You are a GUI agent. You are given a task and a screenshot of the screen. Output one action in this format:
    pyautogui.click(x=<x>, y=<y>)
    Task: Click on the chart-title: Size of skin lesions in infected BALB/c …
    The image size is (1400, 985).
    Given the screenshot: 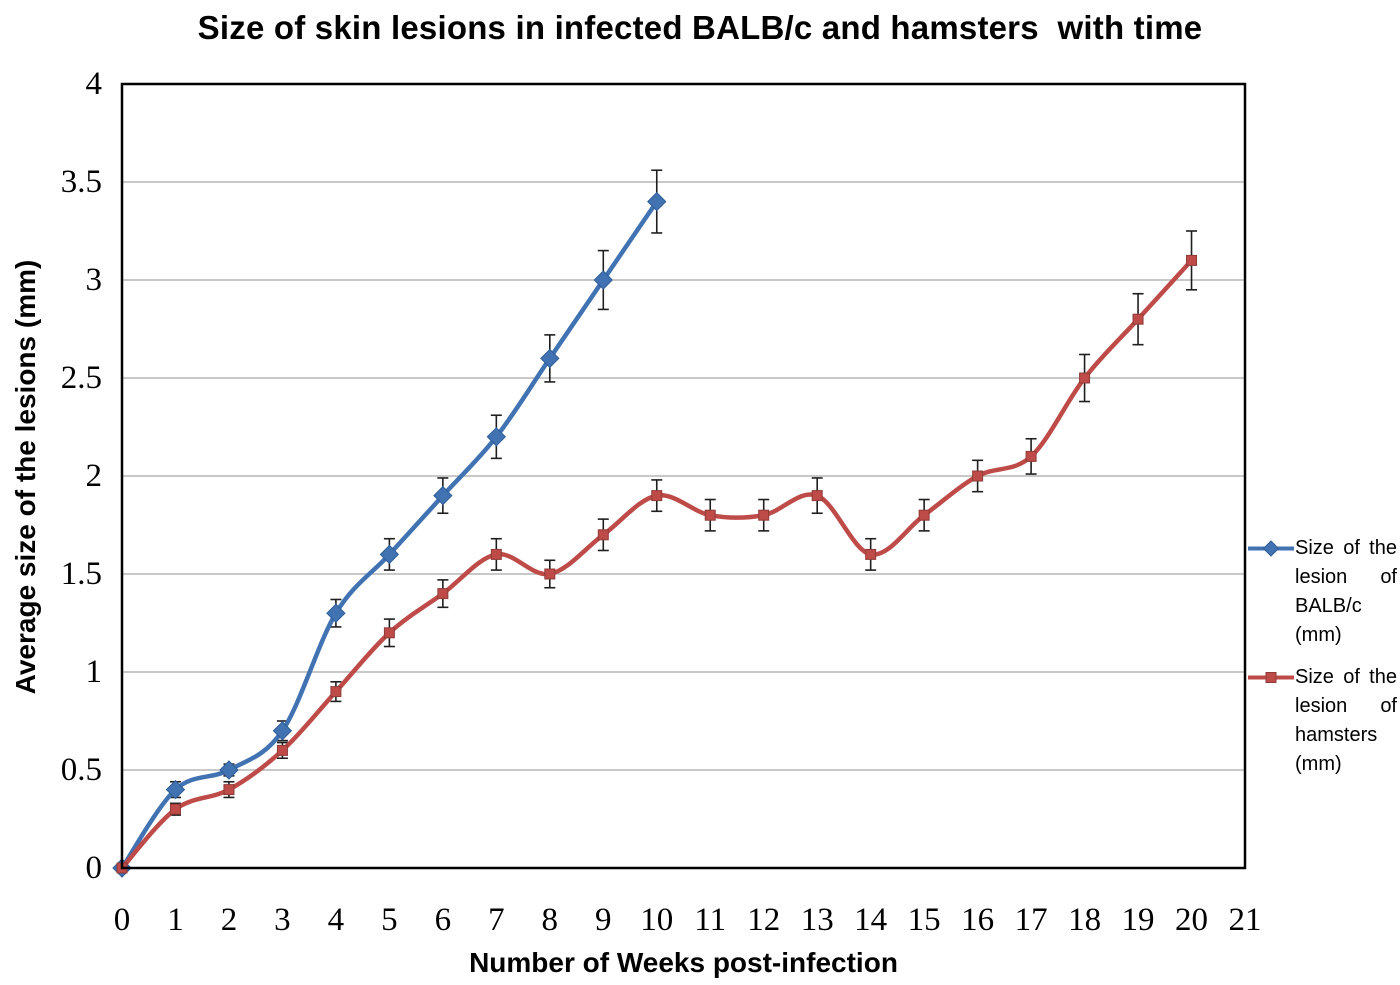 What is the action you would take?
    pyautogui.click(x=700, y=27)
    